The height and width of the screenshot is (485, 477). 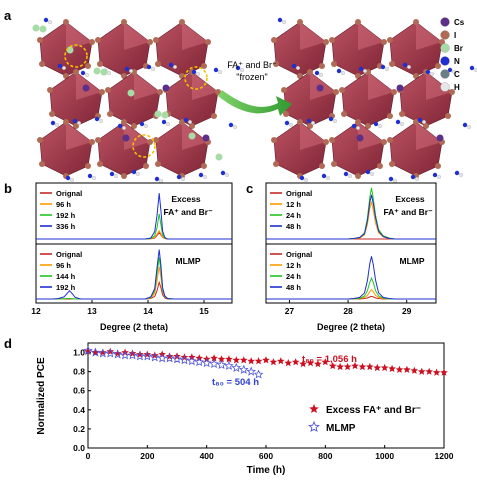 What do you see at coordinates (299, 193) in the screenshot?
I see `c-top-legend-label: Orignal` at bounding box center [299, 193].